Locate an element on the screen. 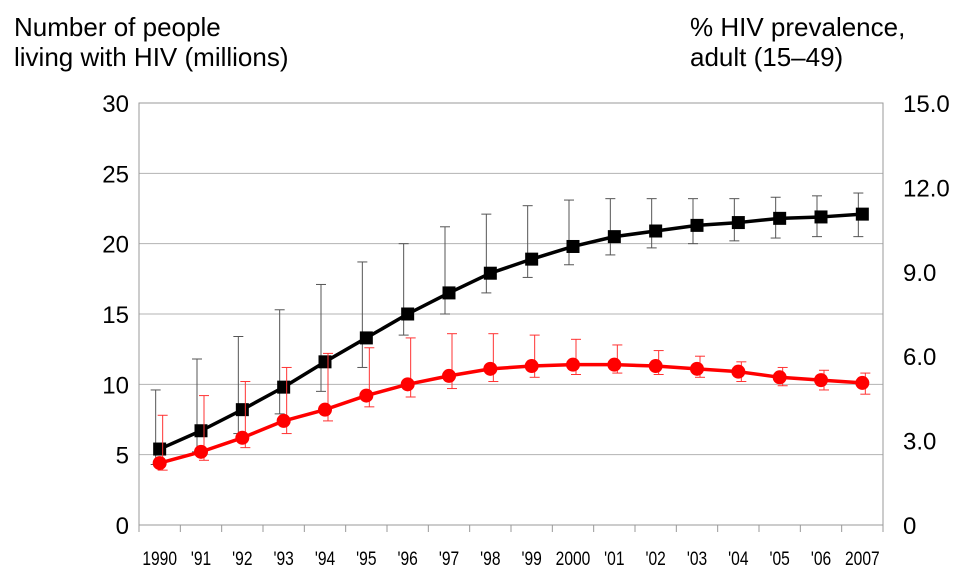 This screenshot has width=969, height=571. left-axis-title-line-2: living with HIV (millions) is located at coordinates (151, 57).